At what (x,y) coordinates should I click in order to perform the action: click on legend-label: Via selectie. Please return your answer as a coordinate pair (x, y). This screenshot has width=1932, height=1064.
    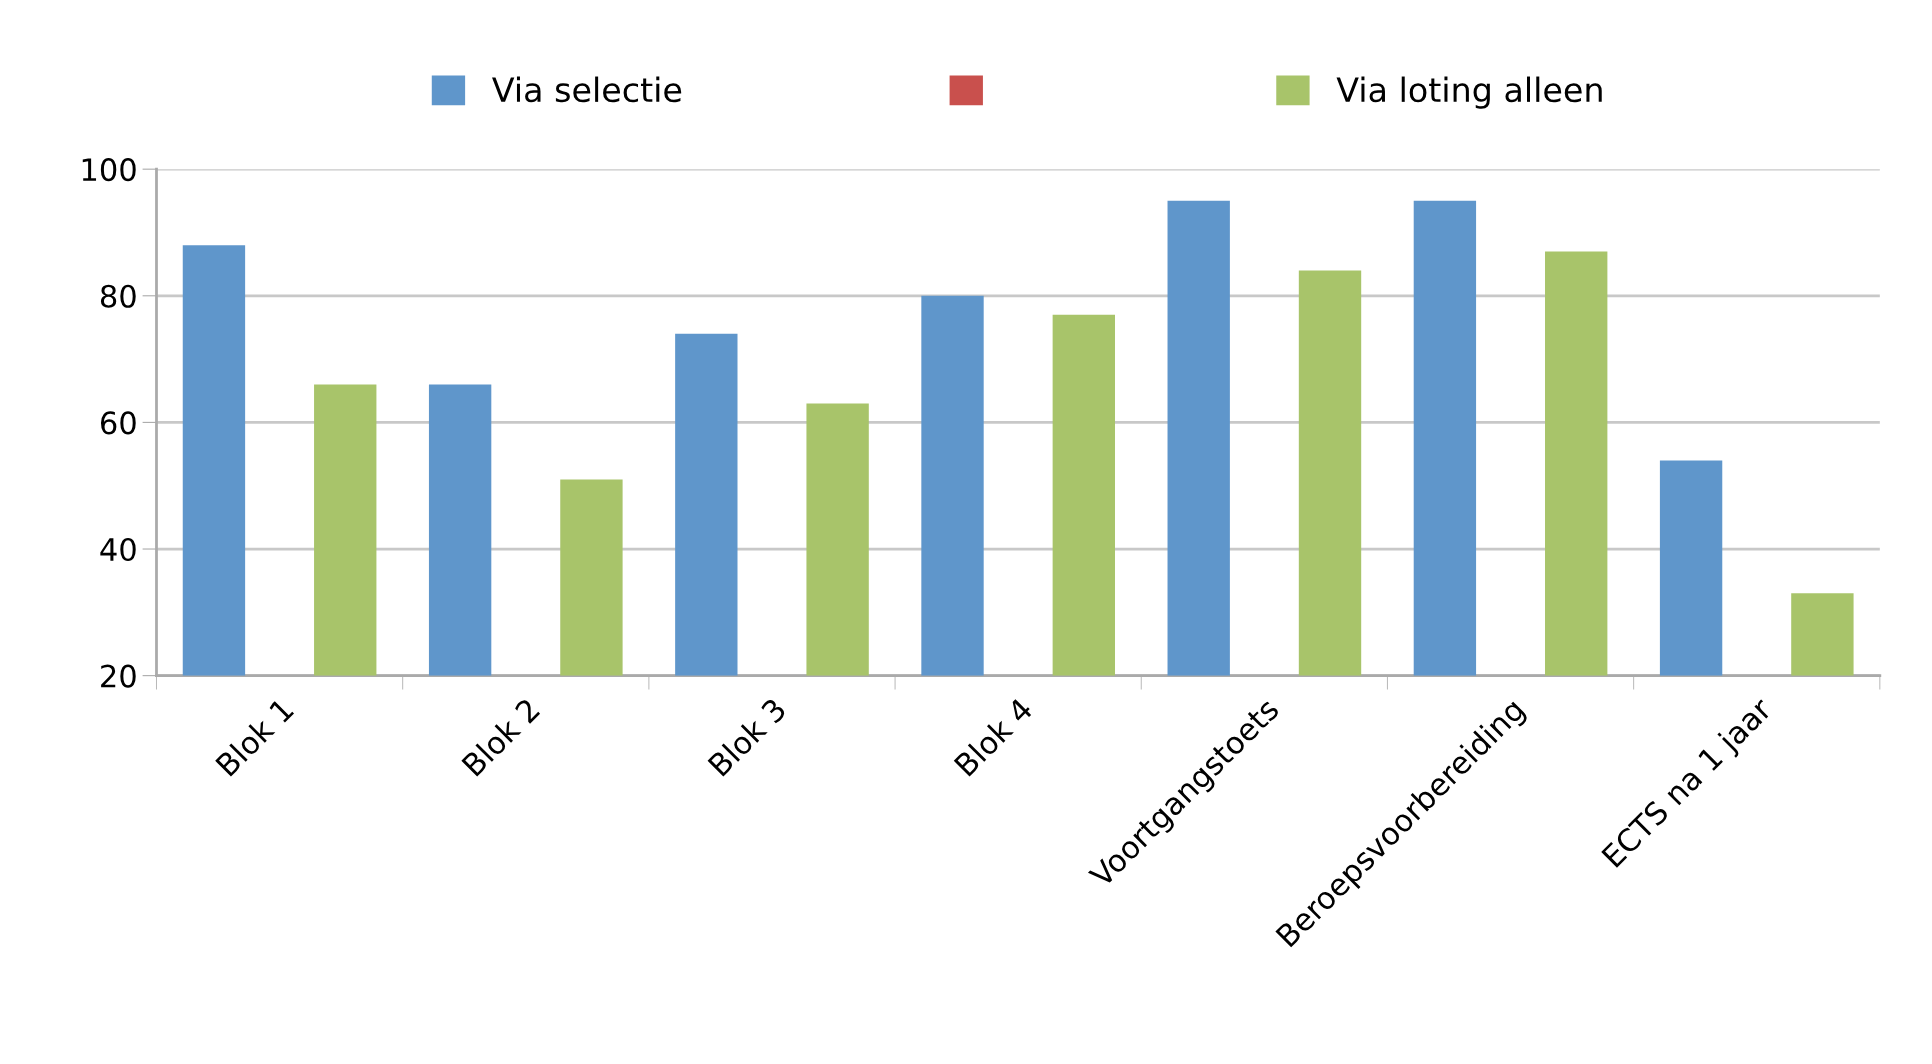
    Looking at the image, I should click on (587, 89).